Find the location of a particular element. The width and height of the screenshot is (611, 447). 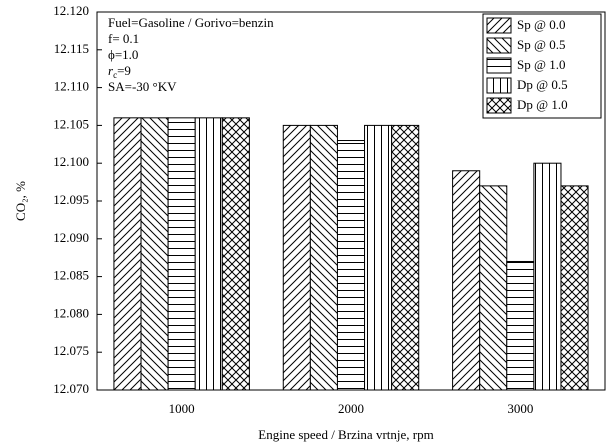

annotation: Fuel=Gasoline / Gorivo=benzin is located at coordinates (191, 22).